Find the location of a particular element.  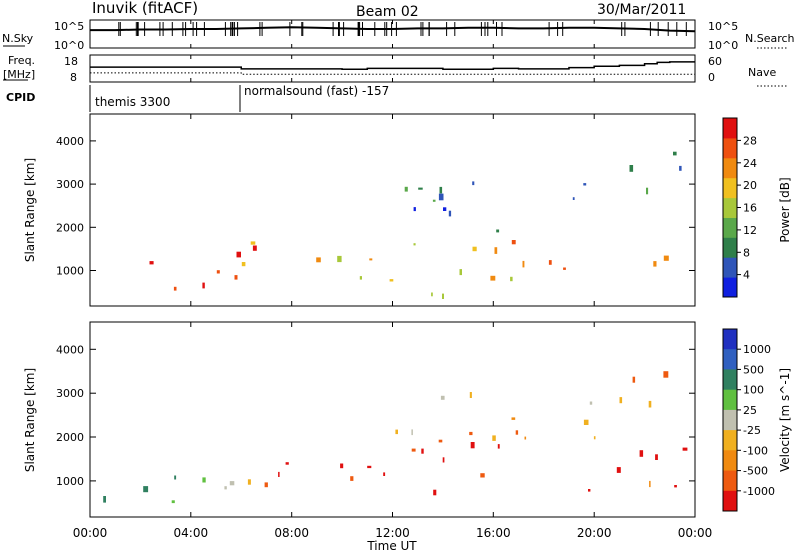

colorbar-tick-label: 20 is located at coordinates (750, 185).